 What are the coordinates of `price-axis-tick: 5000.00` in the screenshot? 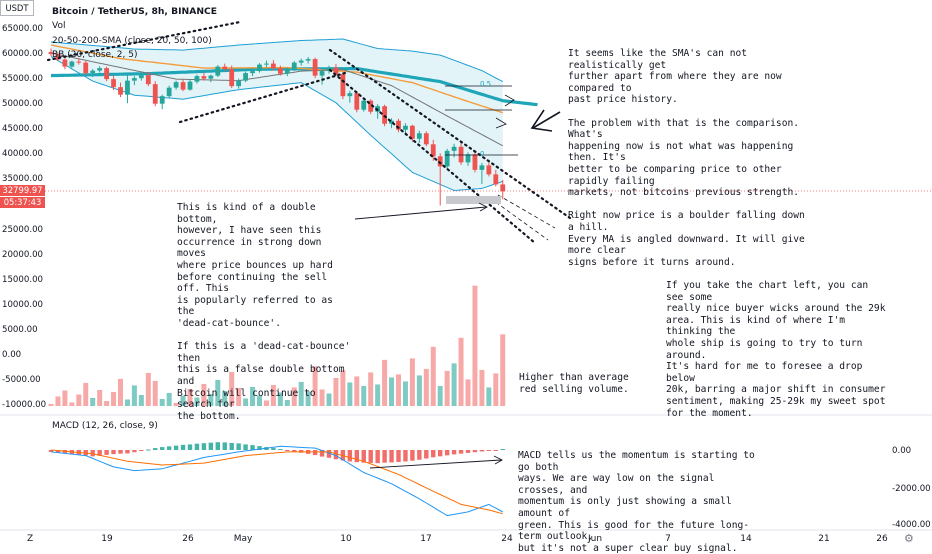 It's located at (20, 329).